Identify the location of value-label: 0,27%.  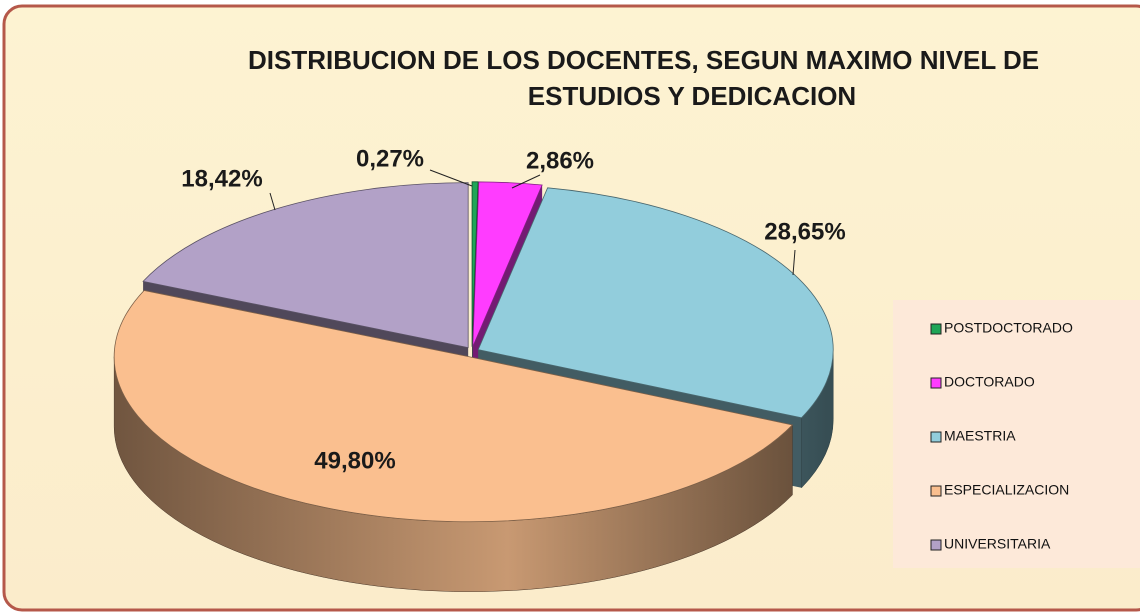
(390, 158).